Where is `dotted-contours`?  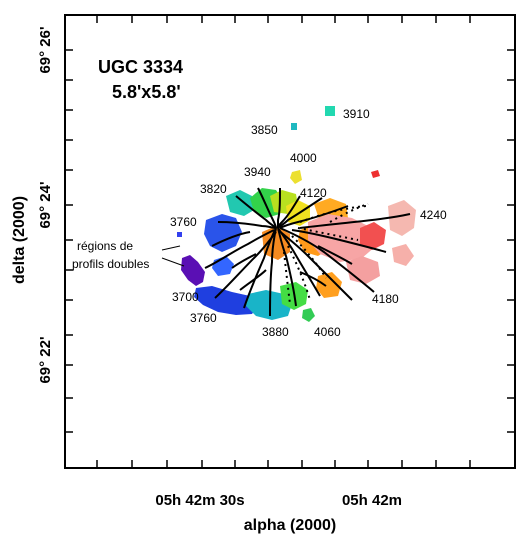 dotted-contours is located at coordinates (326, 254).